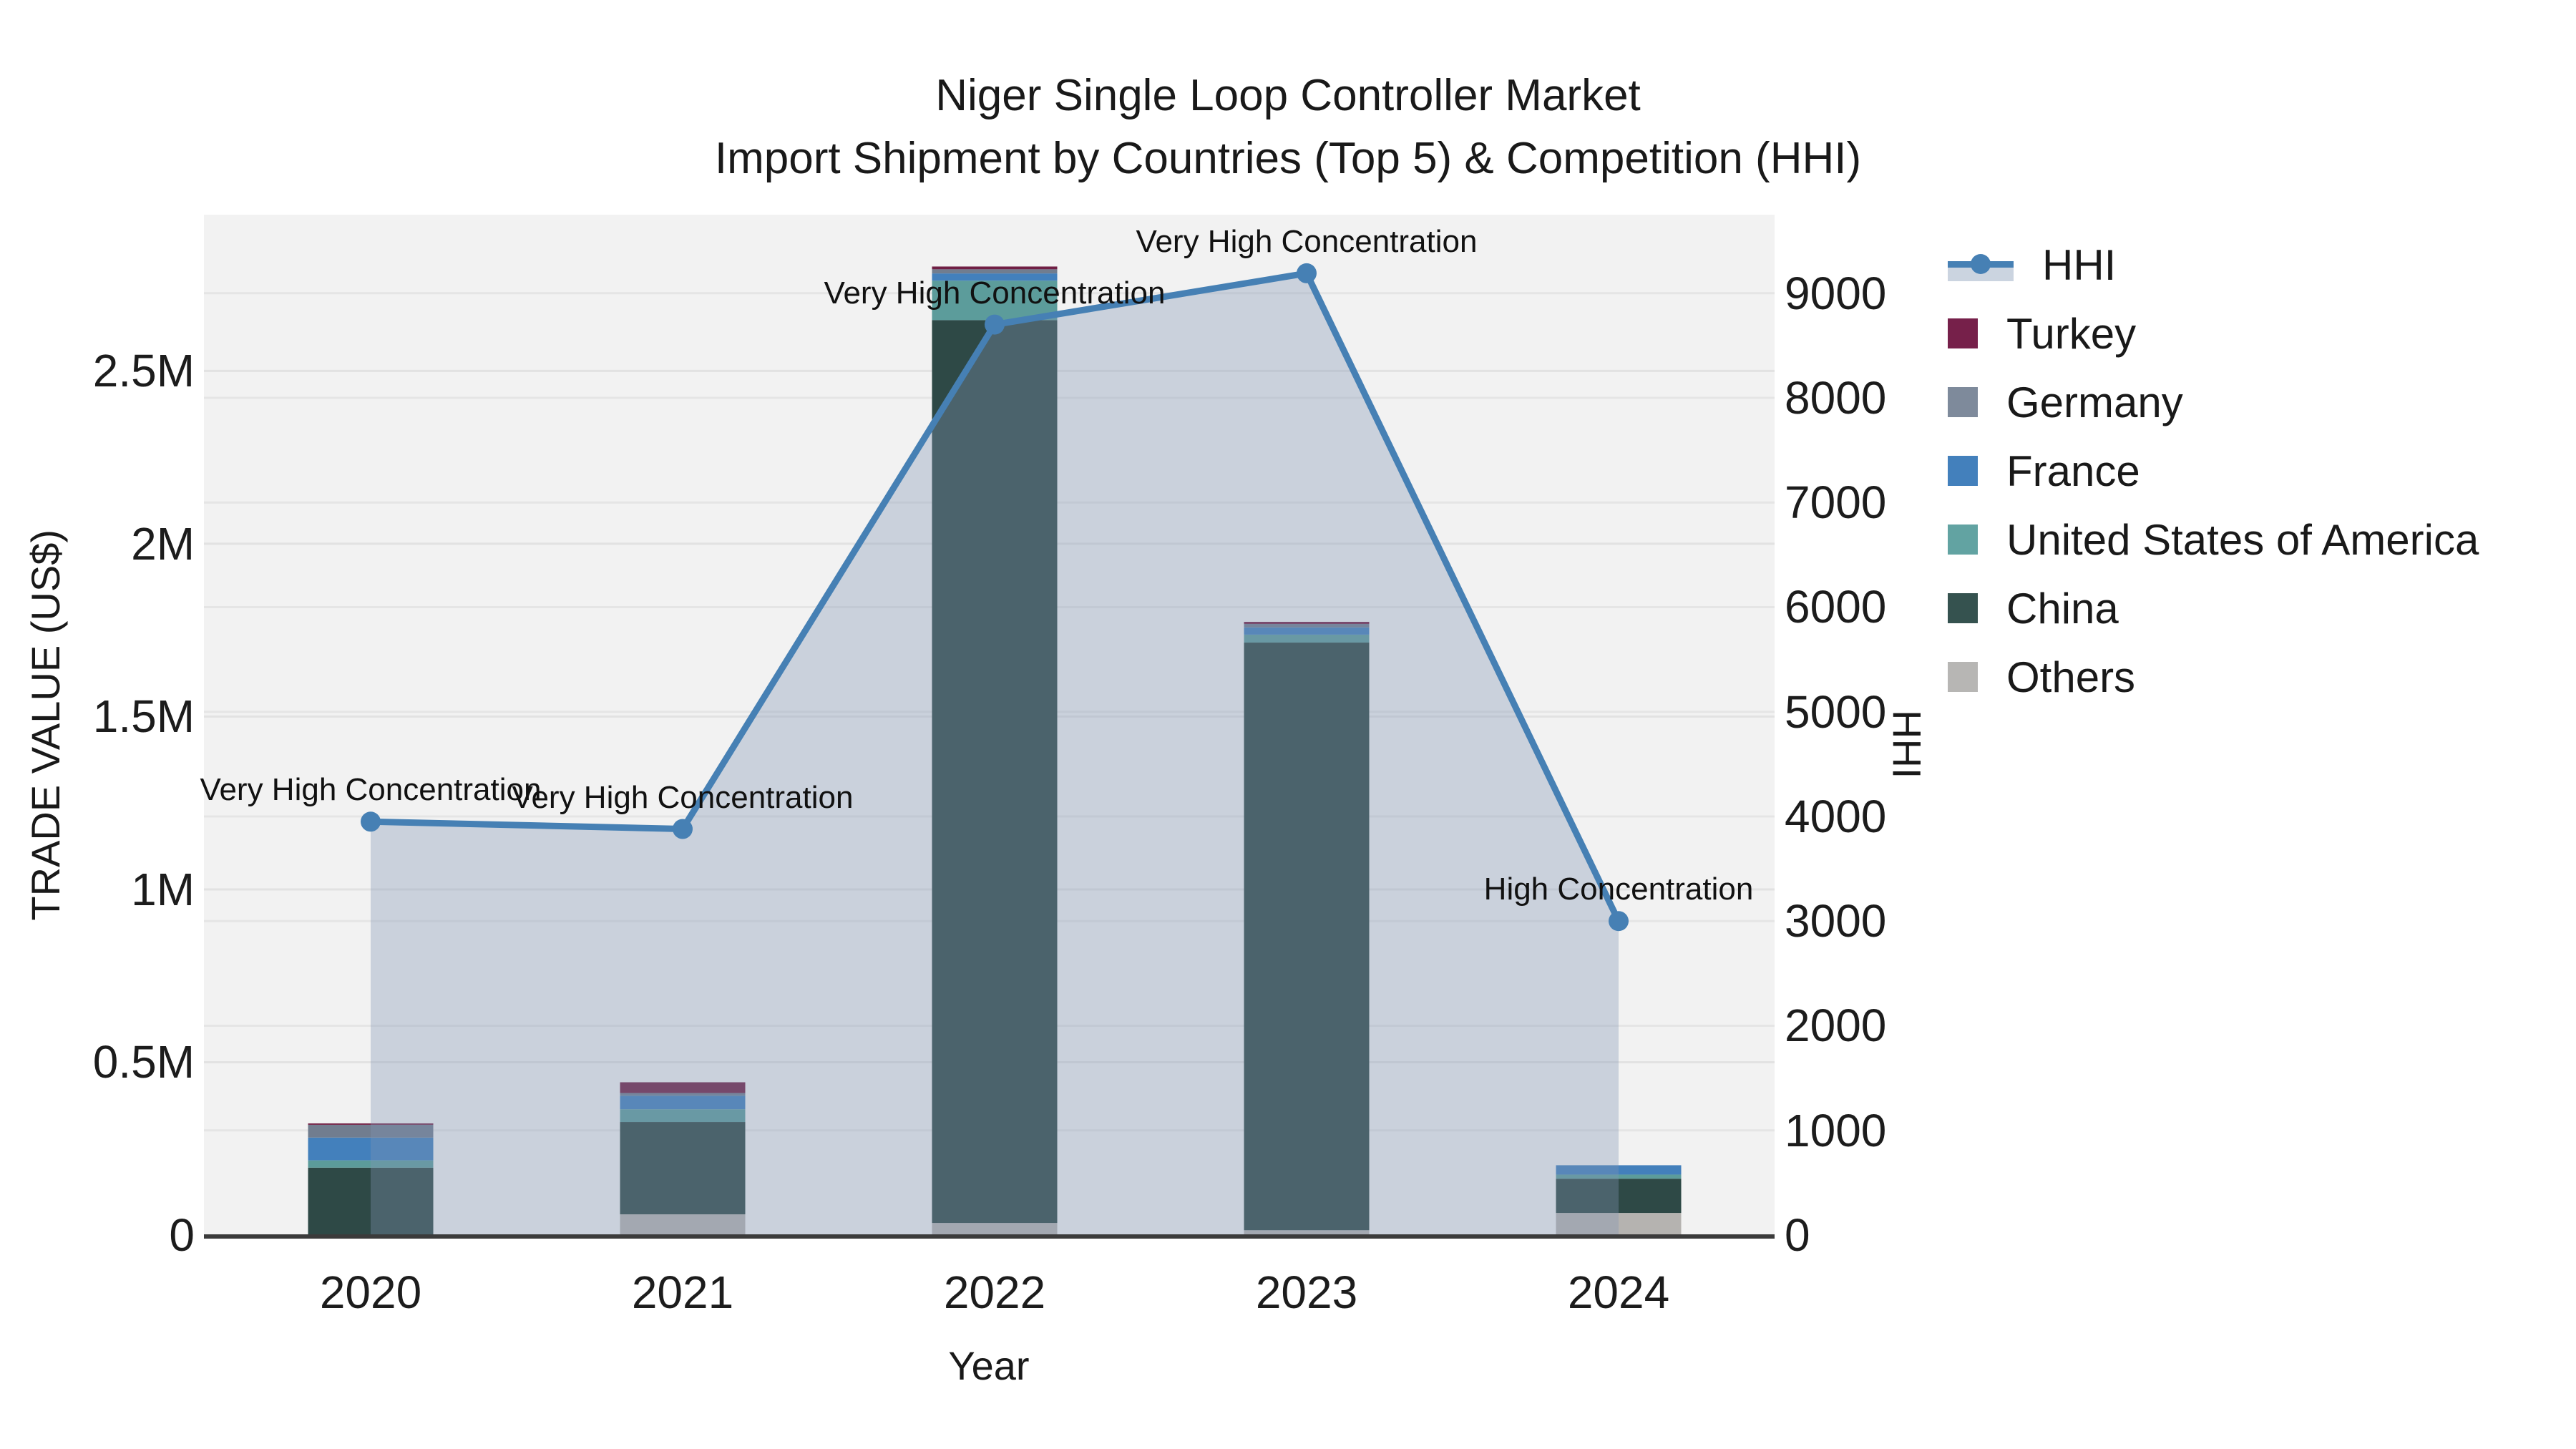 The height and width of the screenshot is (1449, 2576). Describe the element at coordinates (683, 1224) in the screenshot. I see `bar-segment-2021-others` at that location.